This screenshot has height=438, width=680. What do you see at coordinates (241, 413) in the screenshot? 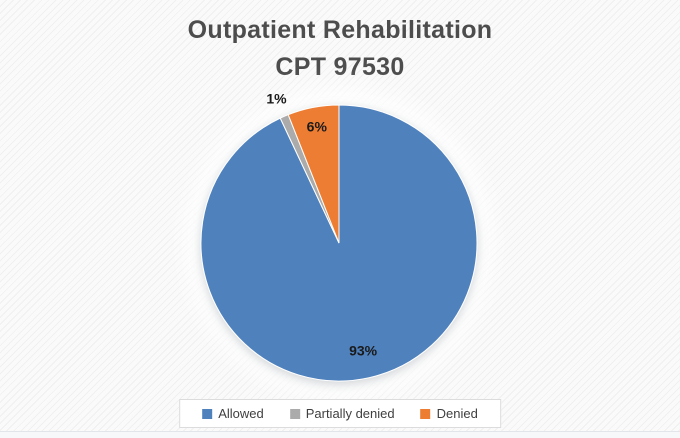
I see `legend-label-allowed: Allowed` at bounding box center [241, 413].